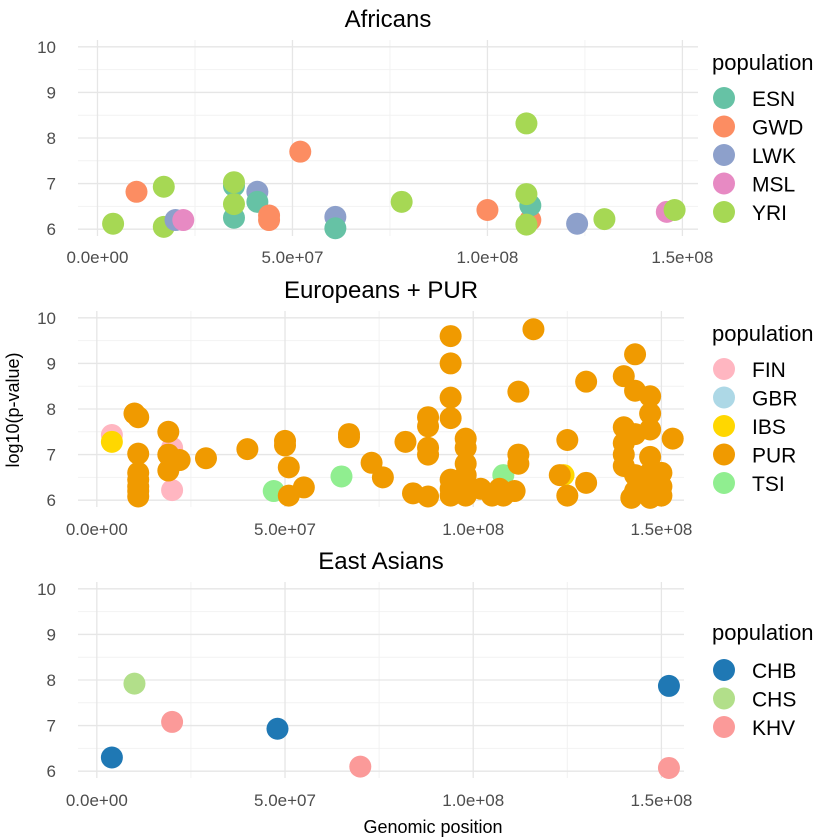 This screenshot has height=840, width=840. I want to click on legend-label: GWD, so click(777, 128).